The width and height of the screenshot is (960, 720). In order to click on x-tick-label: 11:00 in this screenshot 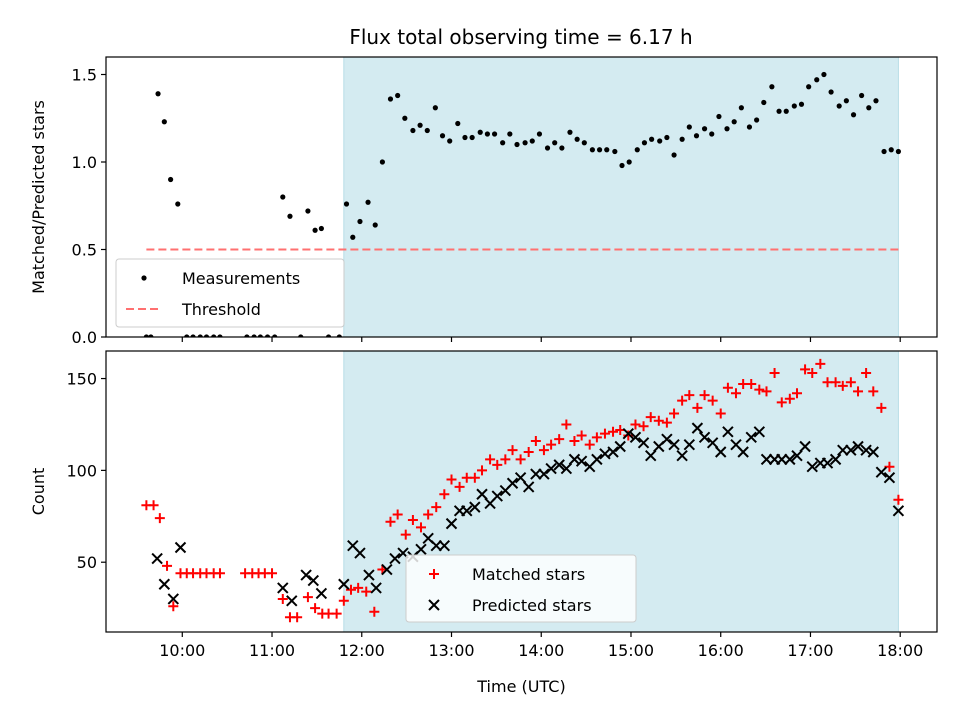, I will do `click(272, 650)`.